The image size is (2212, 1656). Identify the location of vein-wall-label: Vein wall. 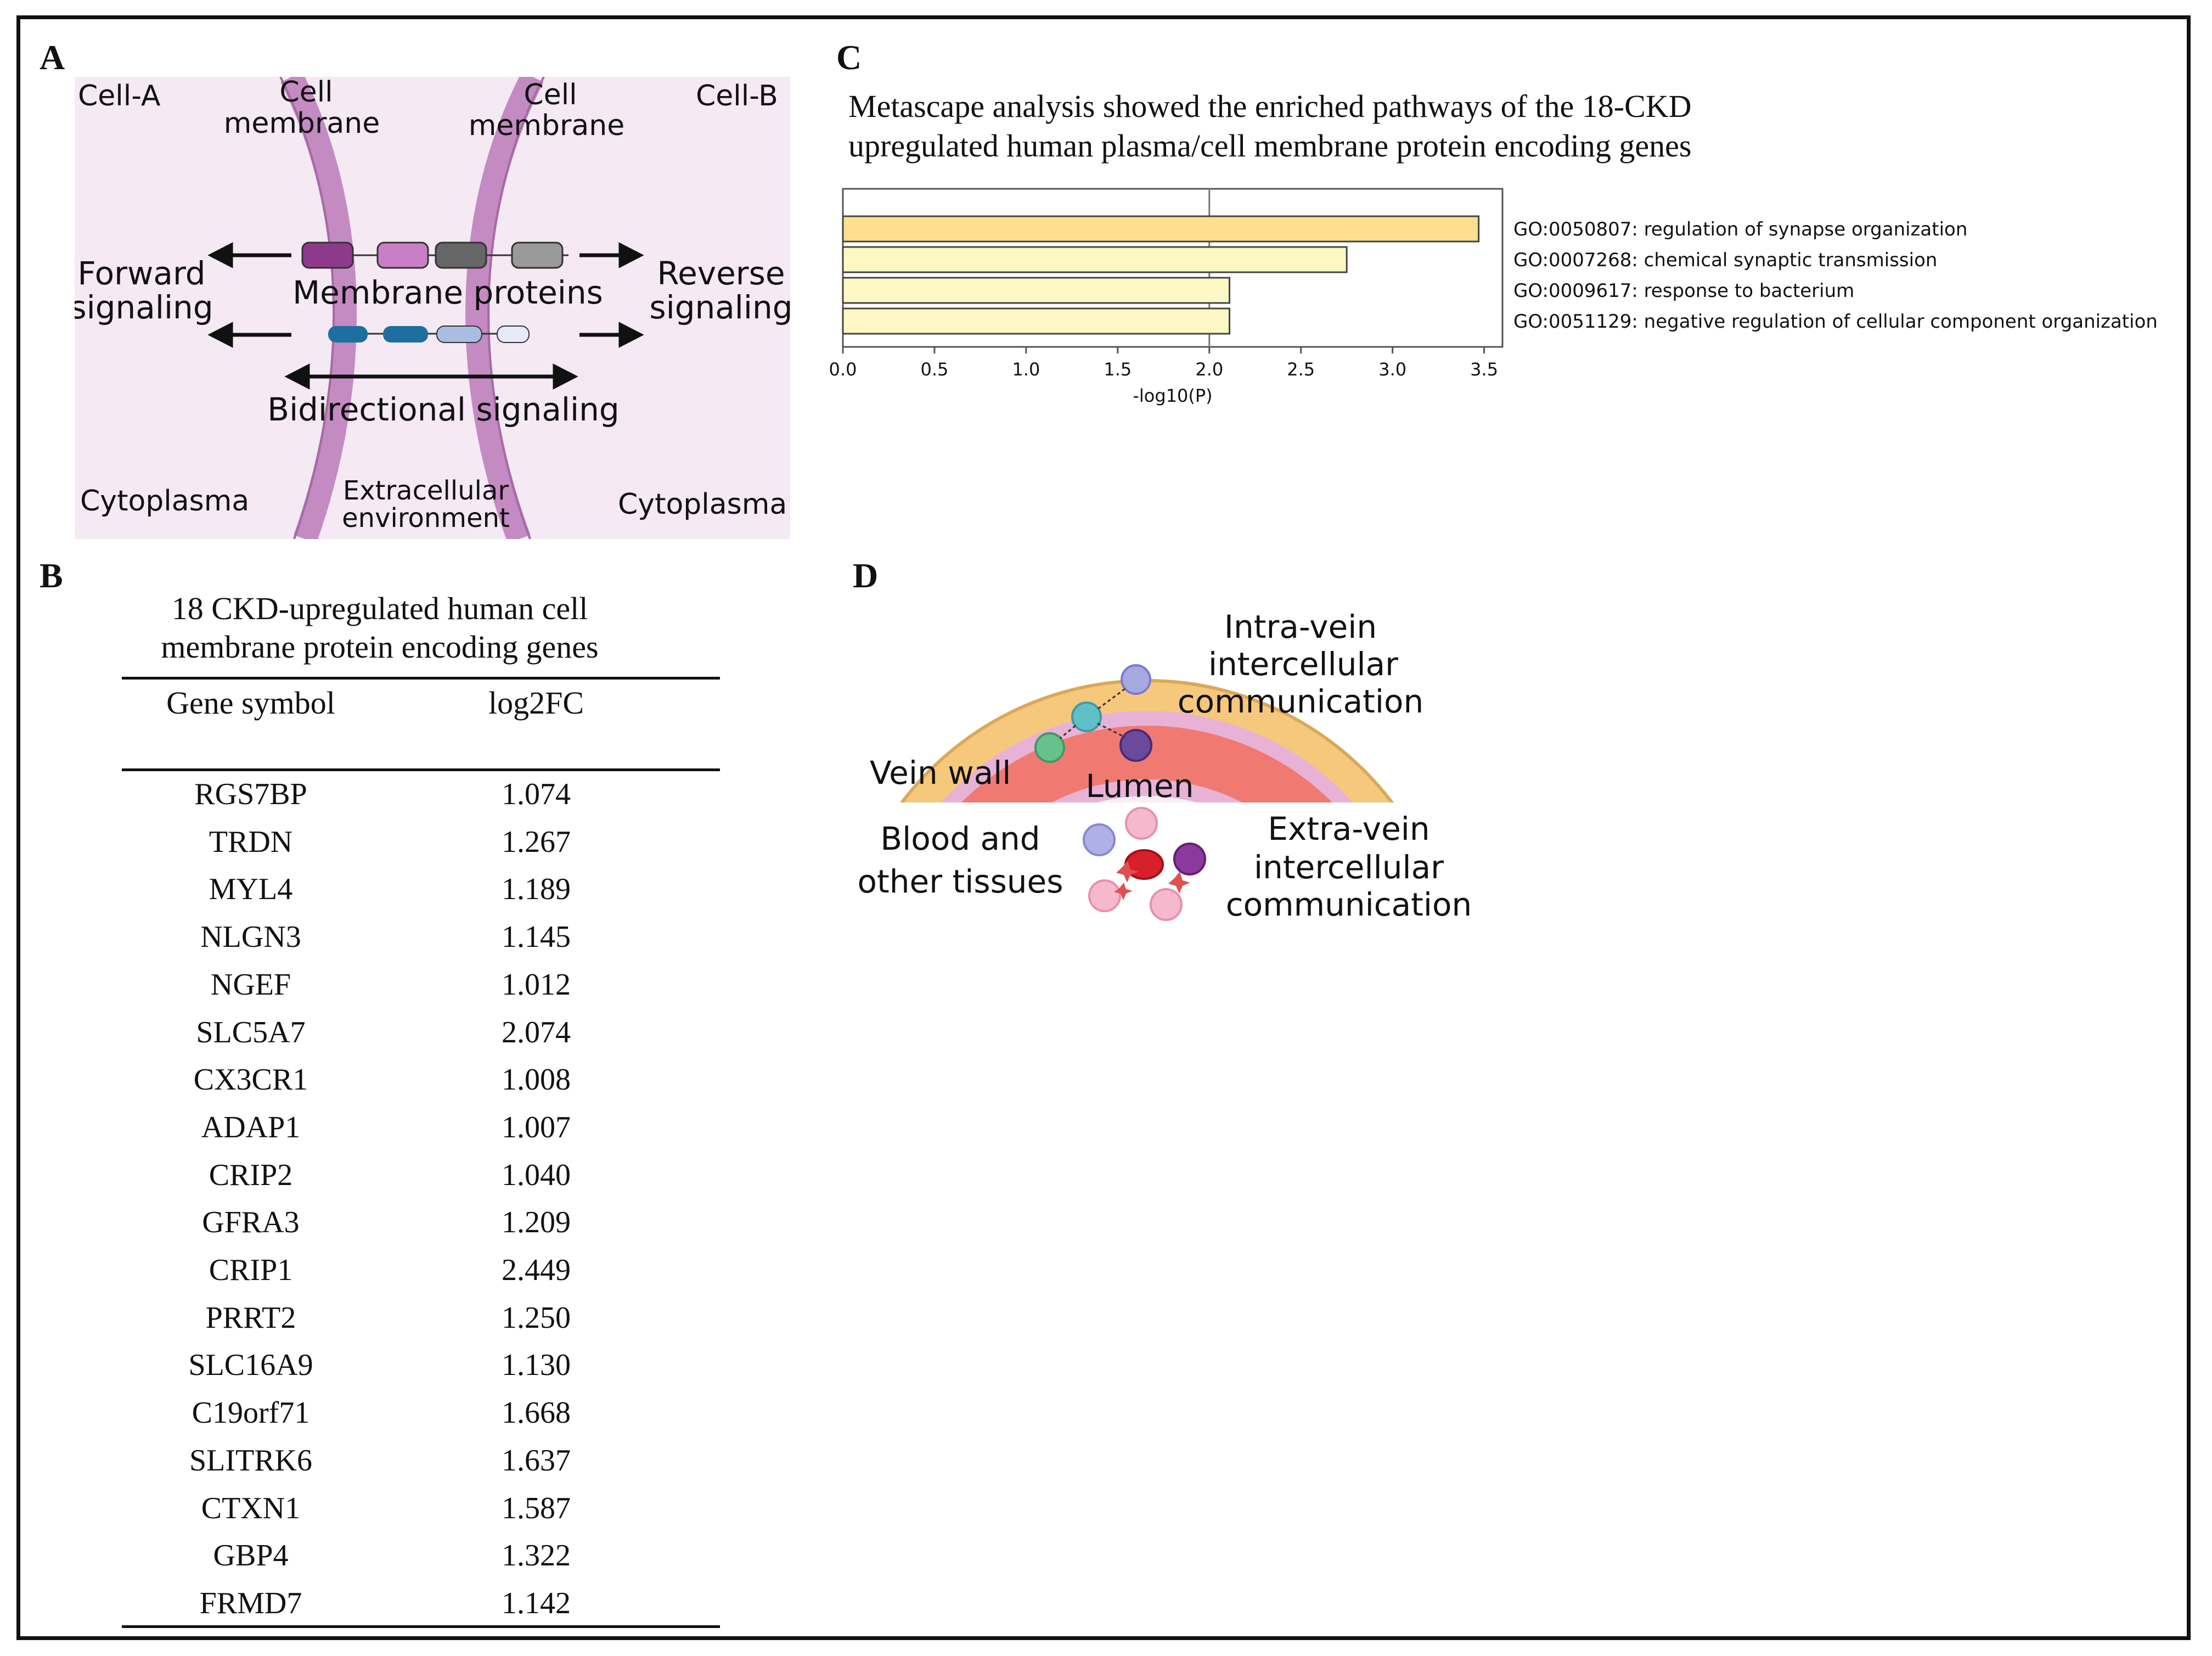
(941, 772).